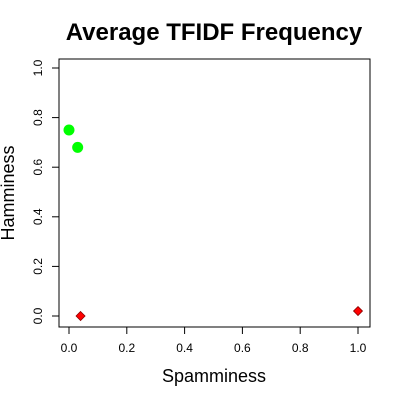  What do you see at coordinates (214, 32) in the screenshot?
I see `chart-title: Average TFIDF Frequency` at bounding box center [214, 32].